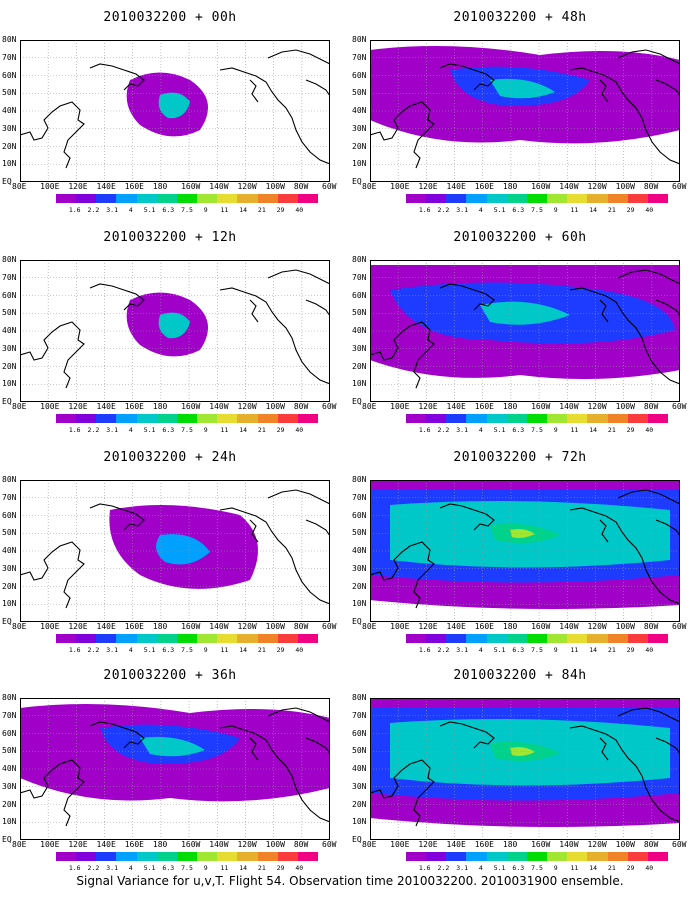 The image size is (700, 900). Describe the element at coordinates (428, 186) in the screenshot. I see `longitude-label: 120E` at that location.